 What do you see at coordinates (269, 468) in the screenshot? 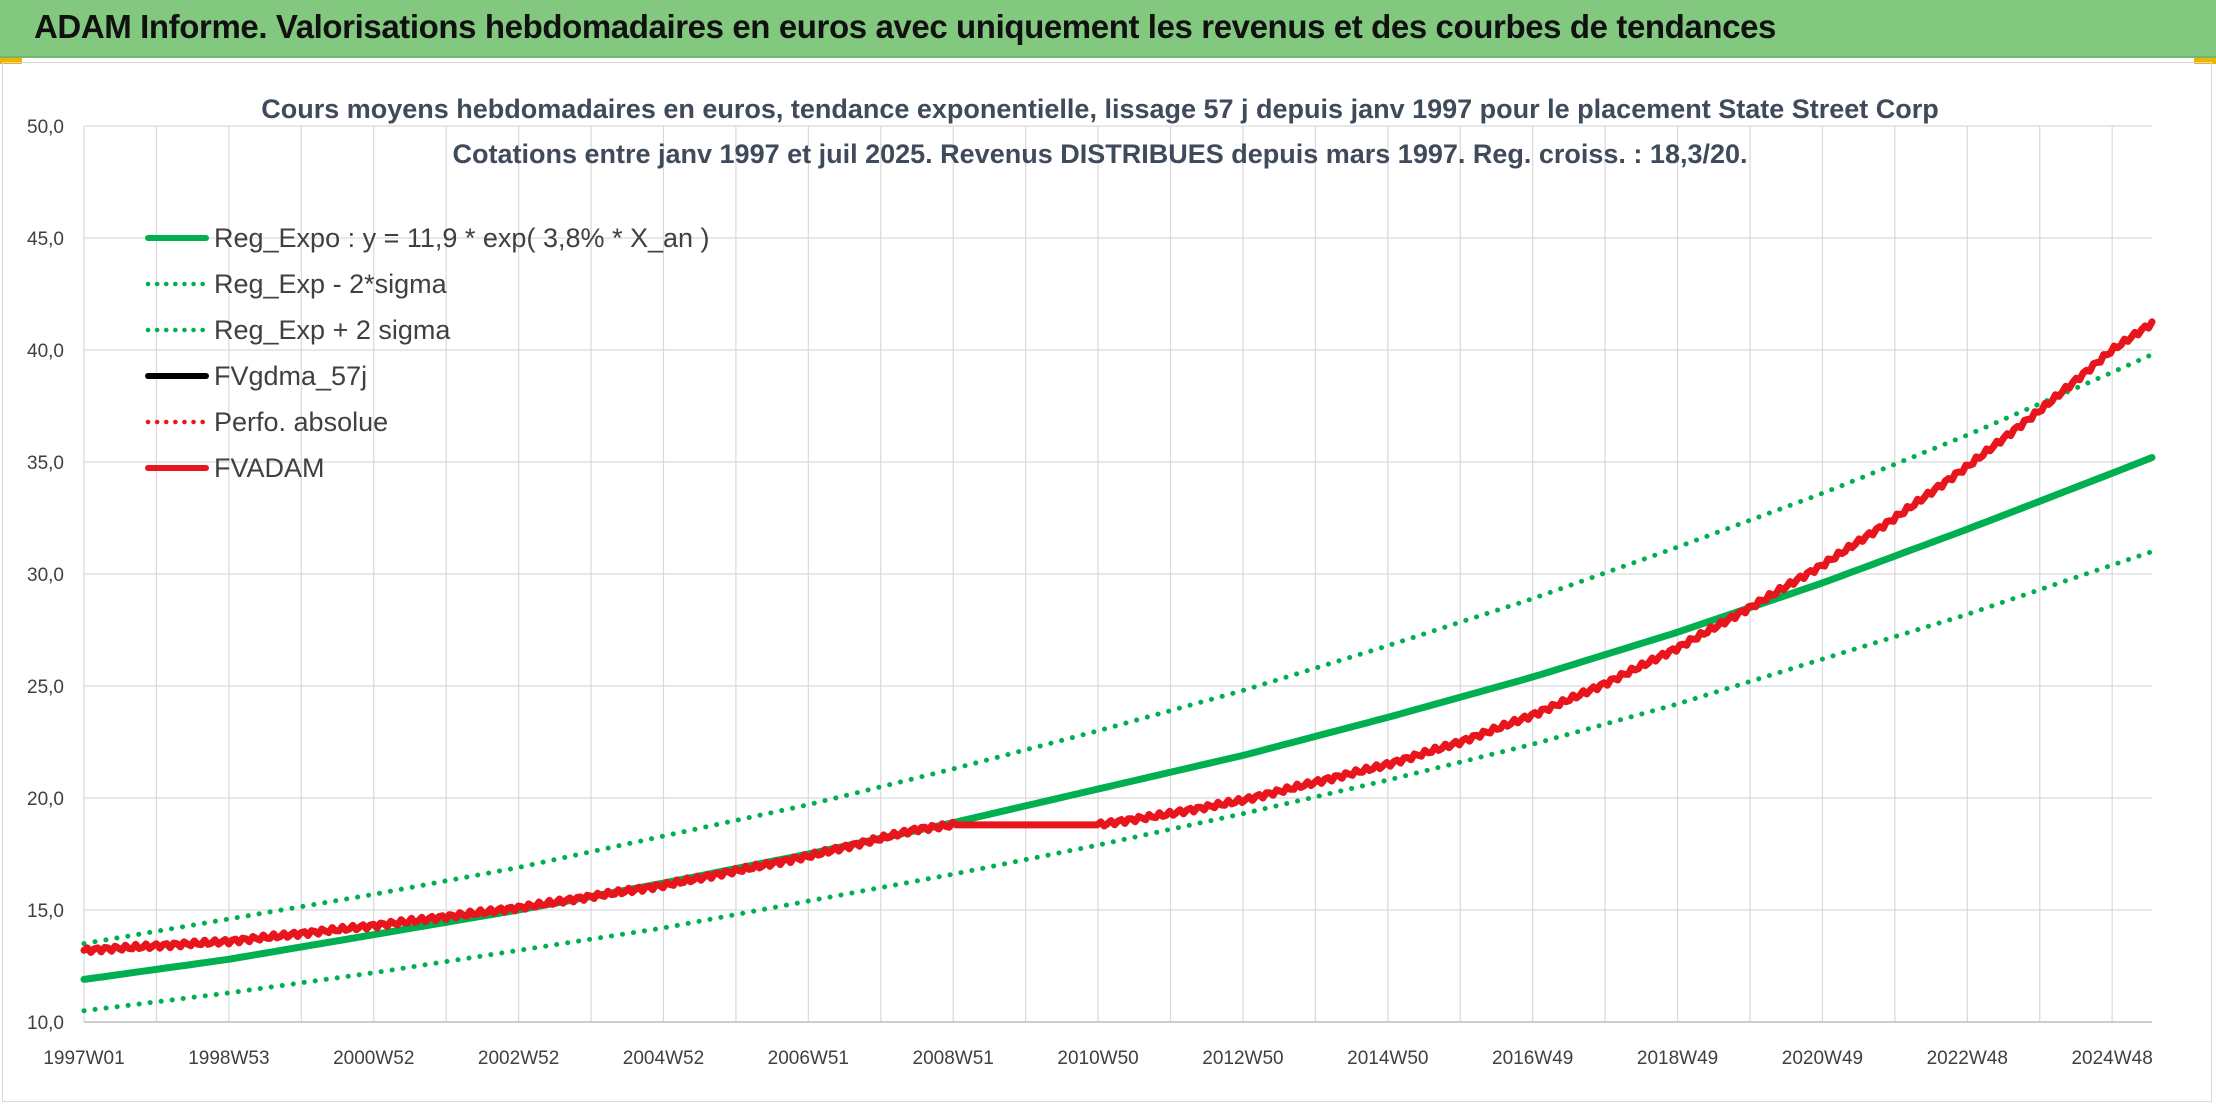
I see `legend-label-5: FVADAM` at bounding box center [269, 468].